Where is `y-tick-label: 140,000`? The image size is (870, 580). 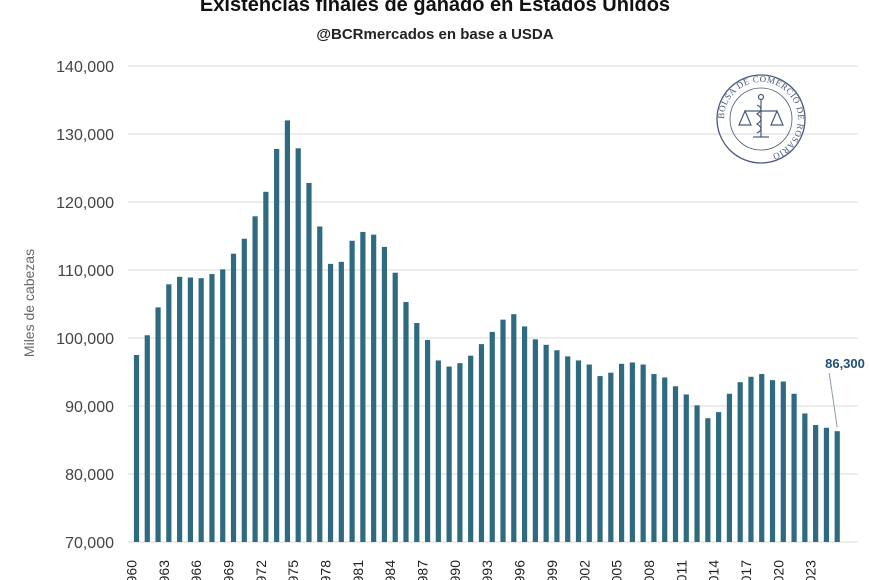 y-tick-label: 140,000 is located at coordinates (85, 67).